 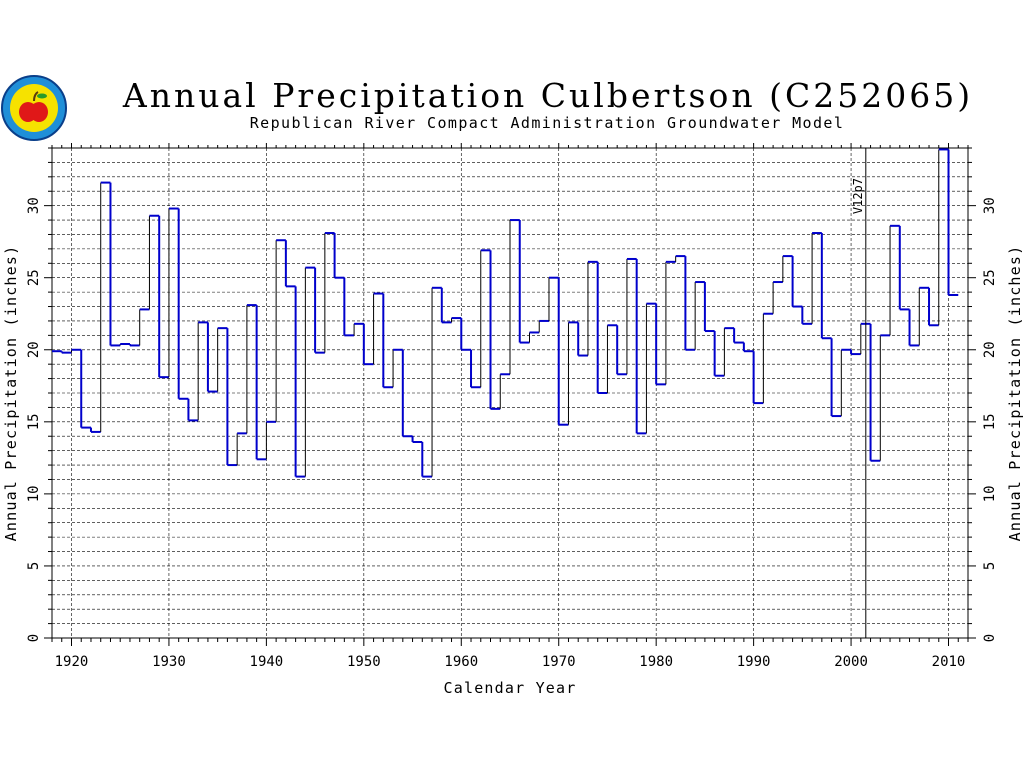 I want to click on x-tick-label: 1960, so click(x=461, y=662).